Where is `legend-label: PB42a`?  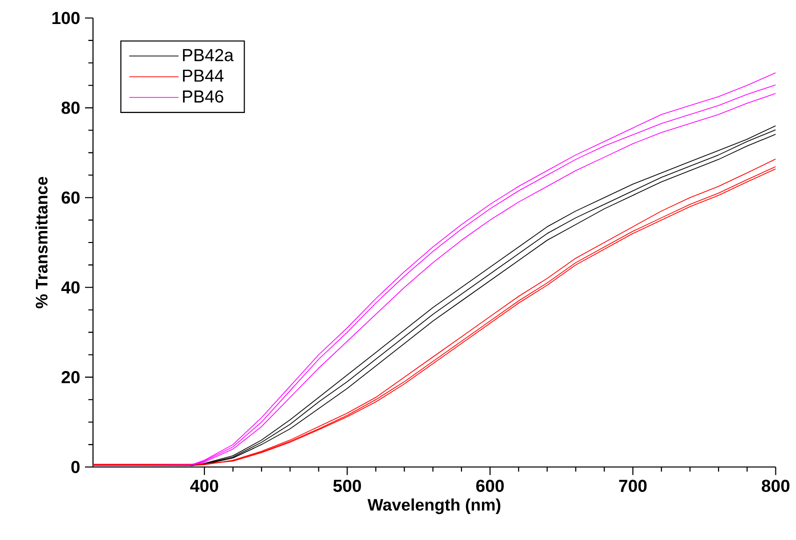
legend-label: PB42a is located at coordinates (208, 55).